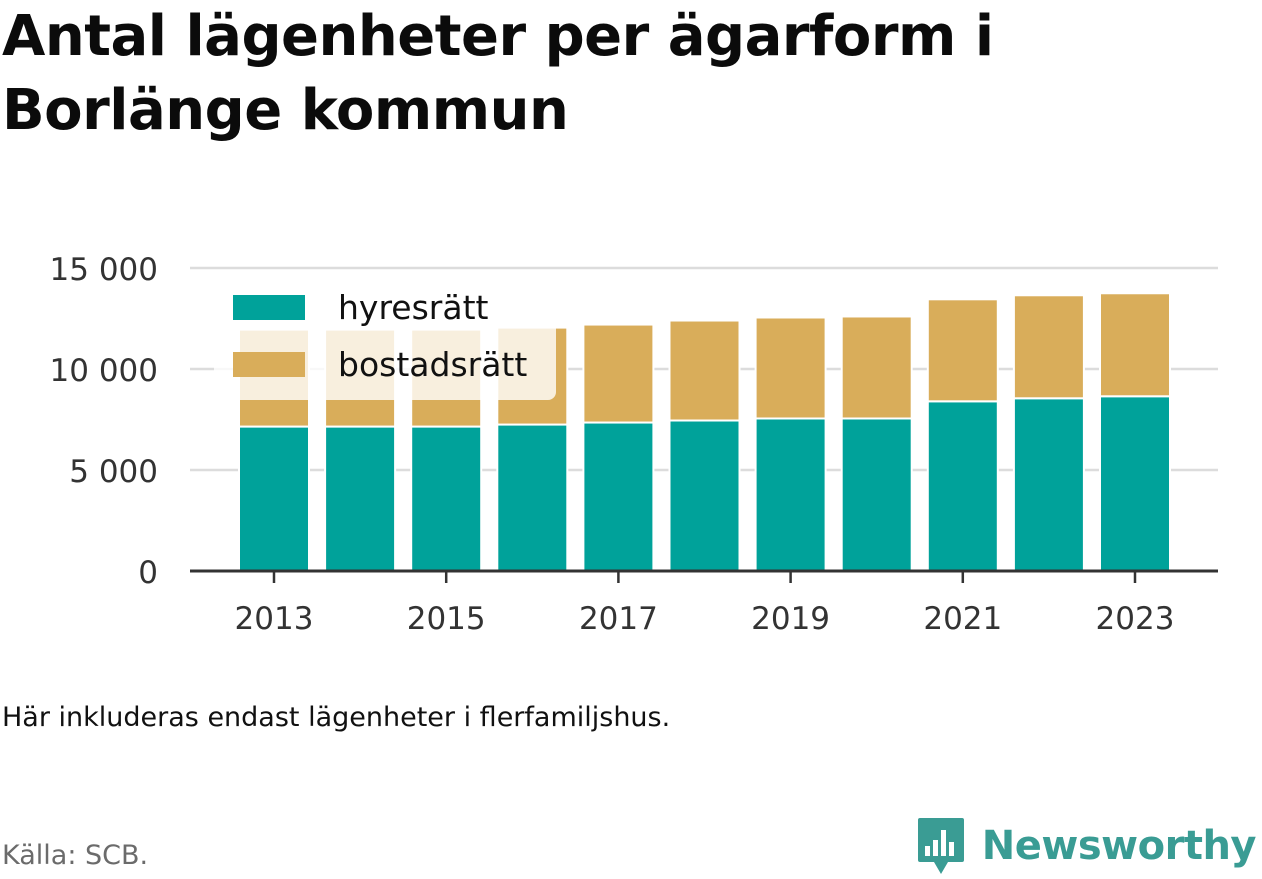 The image size is (1262, 879). What do you see at coordinates (1119, 846) in the screenshot?
I see `brand-name: Newsworthy` at bounding box center [1119, 846].